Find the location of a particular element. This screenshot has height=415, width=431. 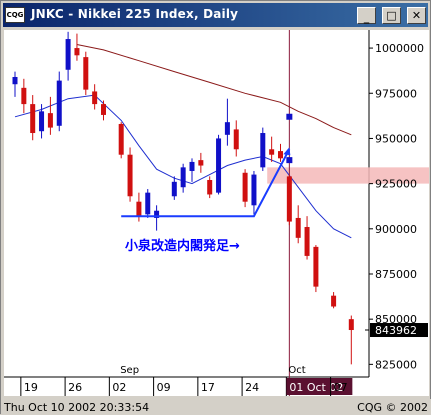

date-tick-label: 09 is located at coordinates (164, 387).